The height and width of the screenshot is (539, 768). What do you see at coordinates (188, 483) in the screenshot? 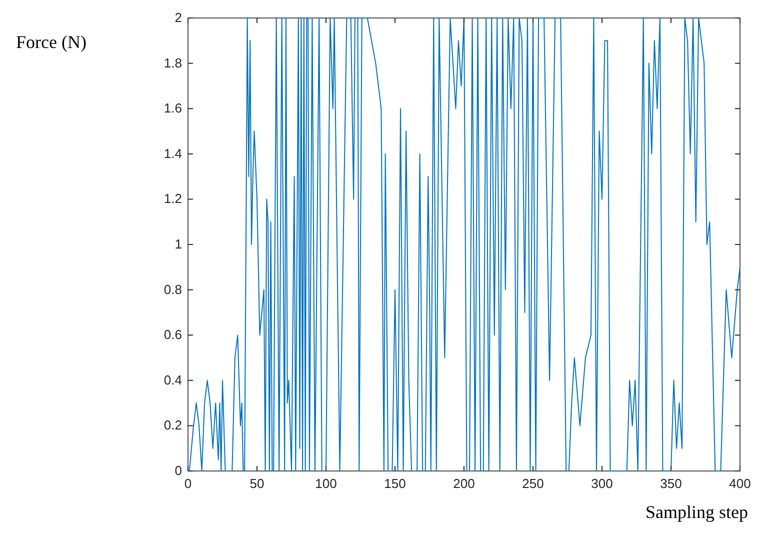
I see `x-tick-label: 0` at bounding box center [188, 483].